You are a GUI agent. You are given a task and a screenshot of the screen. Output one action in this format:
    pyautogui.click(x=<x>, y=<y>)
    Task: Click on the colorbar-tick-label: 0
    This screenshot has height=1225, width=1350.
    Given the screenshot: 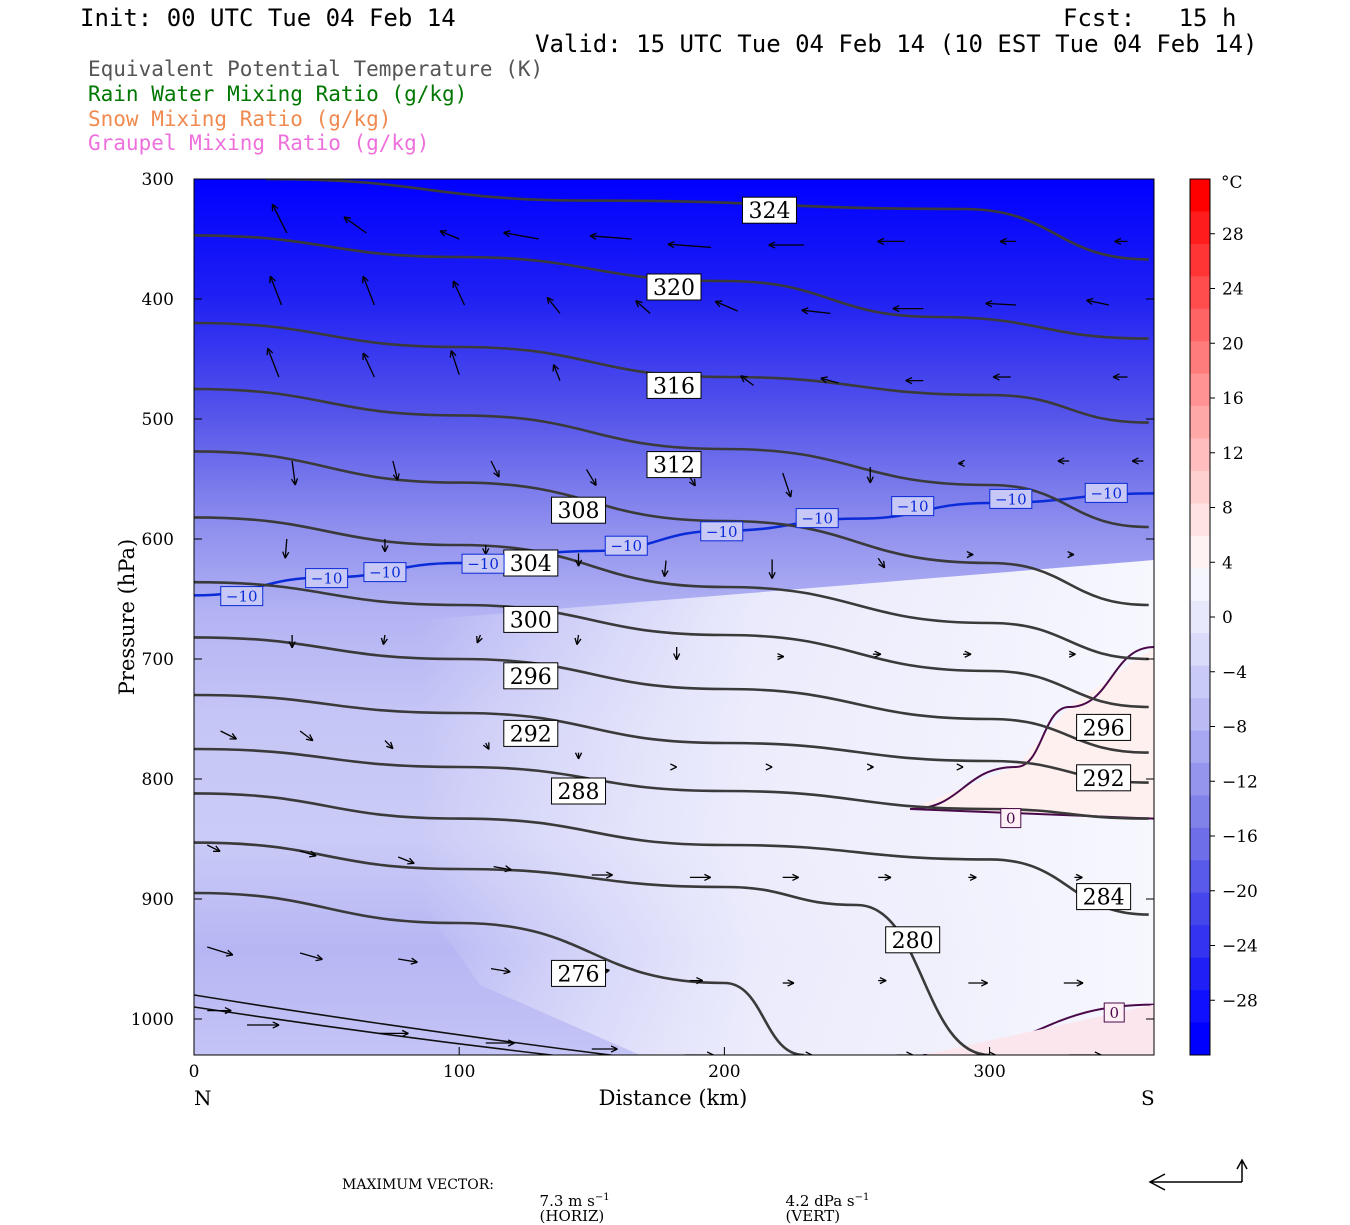 What is the action you would take?
    pyautogui.click(x=1227, y=618)
    